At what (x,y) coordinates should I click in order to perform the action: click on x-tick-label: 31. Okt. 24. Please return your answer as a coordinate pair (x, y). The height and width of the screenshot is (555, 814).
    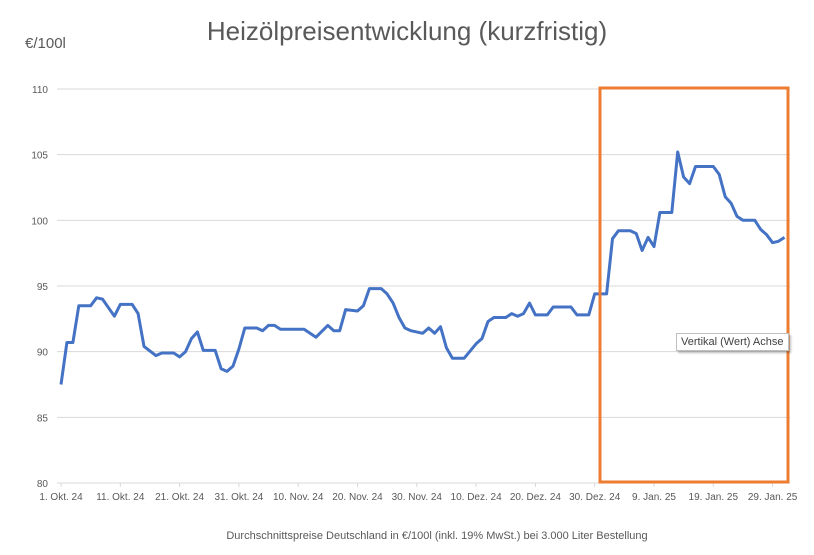
    Looking at the image, I should click on (238, 497).